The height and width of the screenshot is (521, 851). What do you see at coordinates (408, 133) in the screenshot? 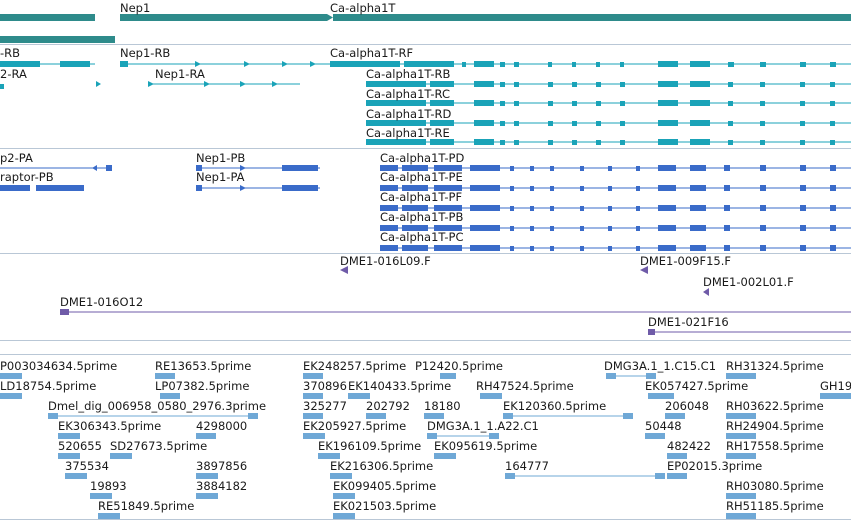
I see `transcript-label: Ca-alpha1T-RE` at bounding box center [408, 133].